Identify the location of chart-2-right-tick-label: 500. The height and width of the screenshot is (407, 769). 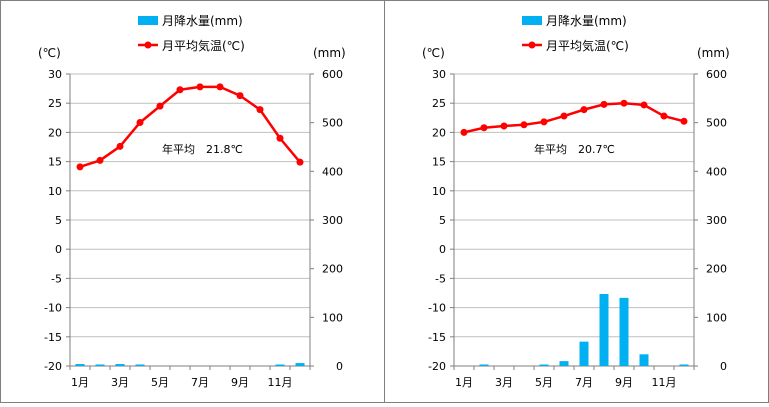
(716, 123).